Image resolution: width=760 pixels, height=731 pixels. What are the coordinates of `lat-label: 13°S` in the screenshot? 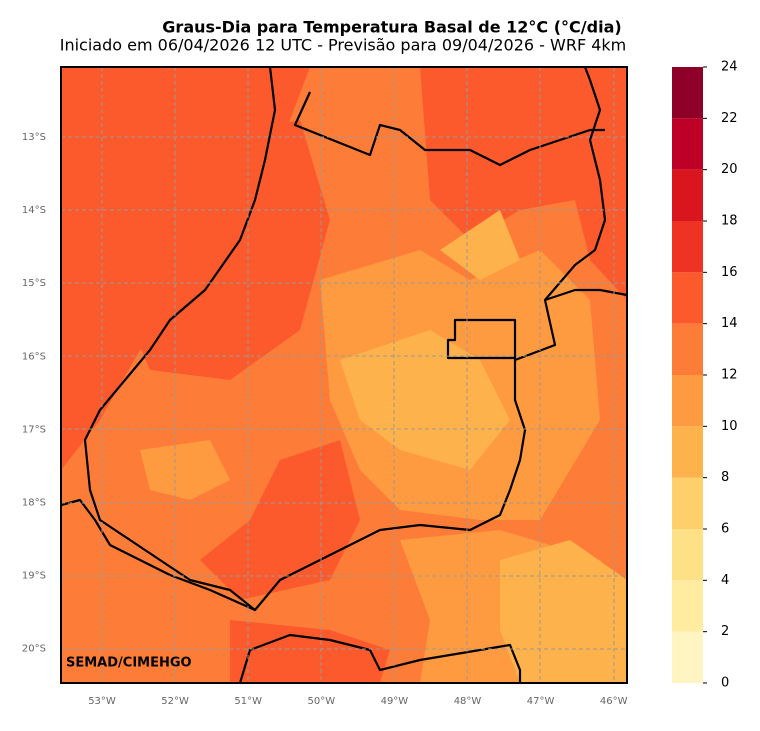 It's located at (34, 137).